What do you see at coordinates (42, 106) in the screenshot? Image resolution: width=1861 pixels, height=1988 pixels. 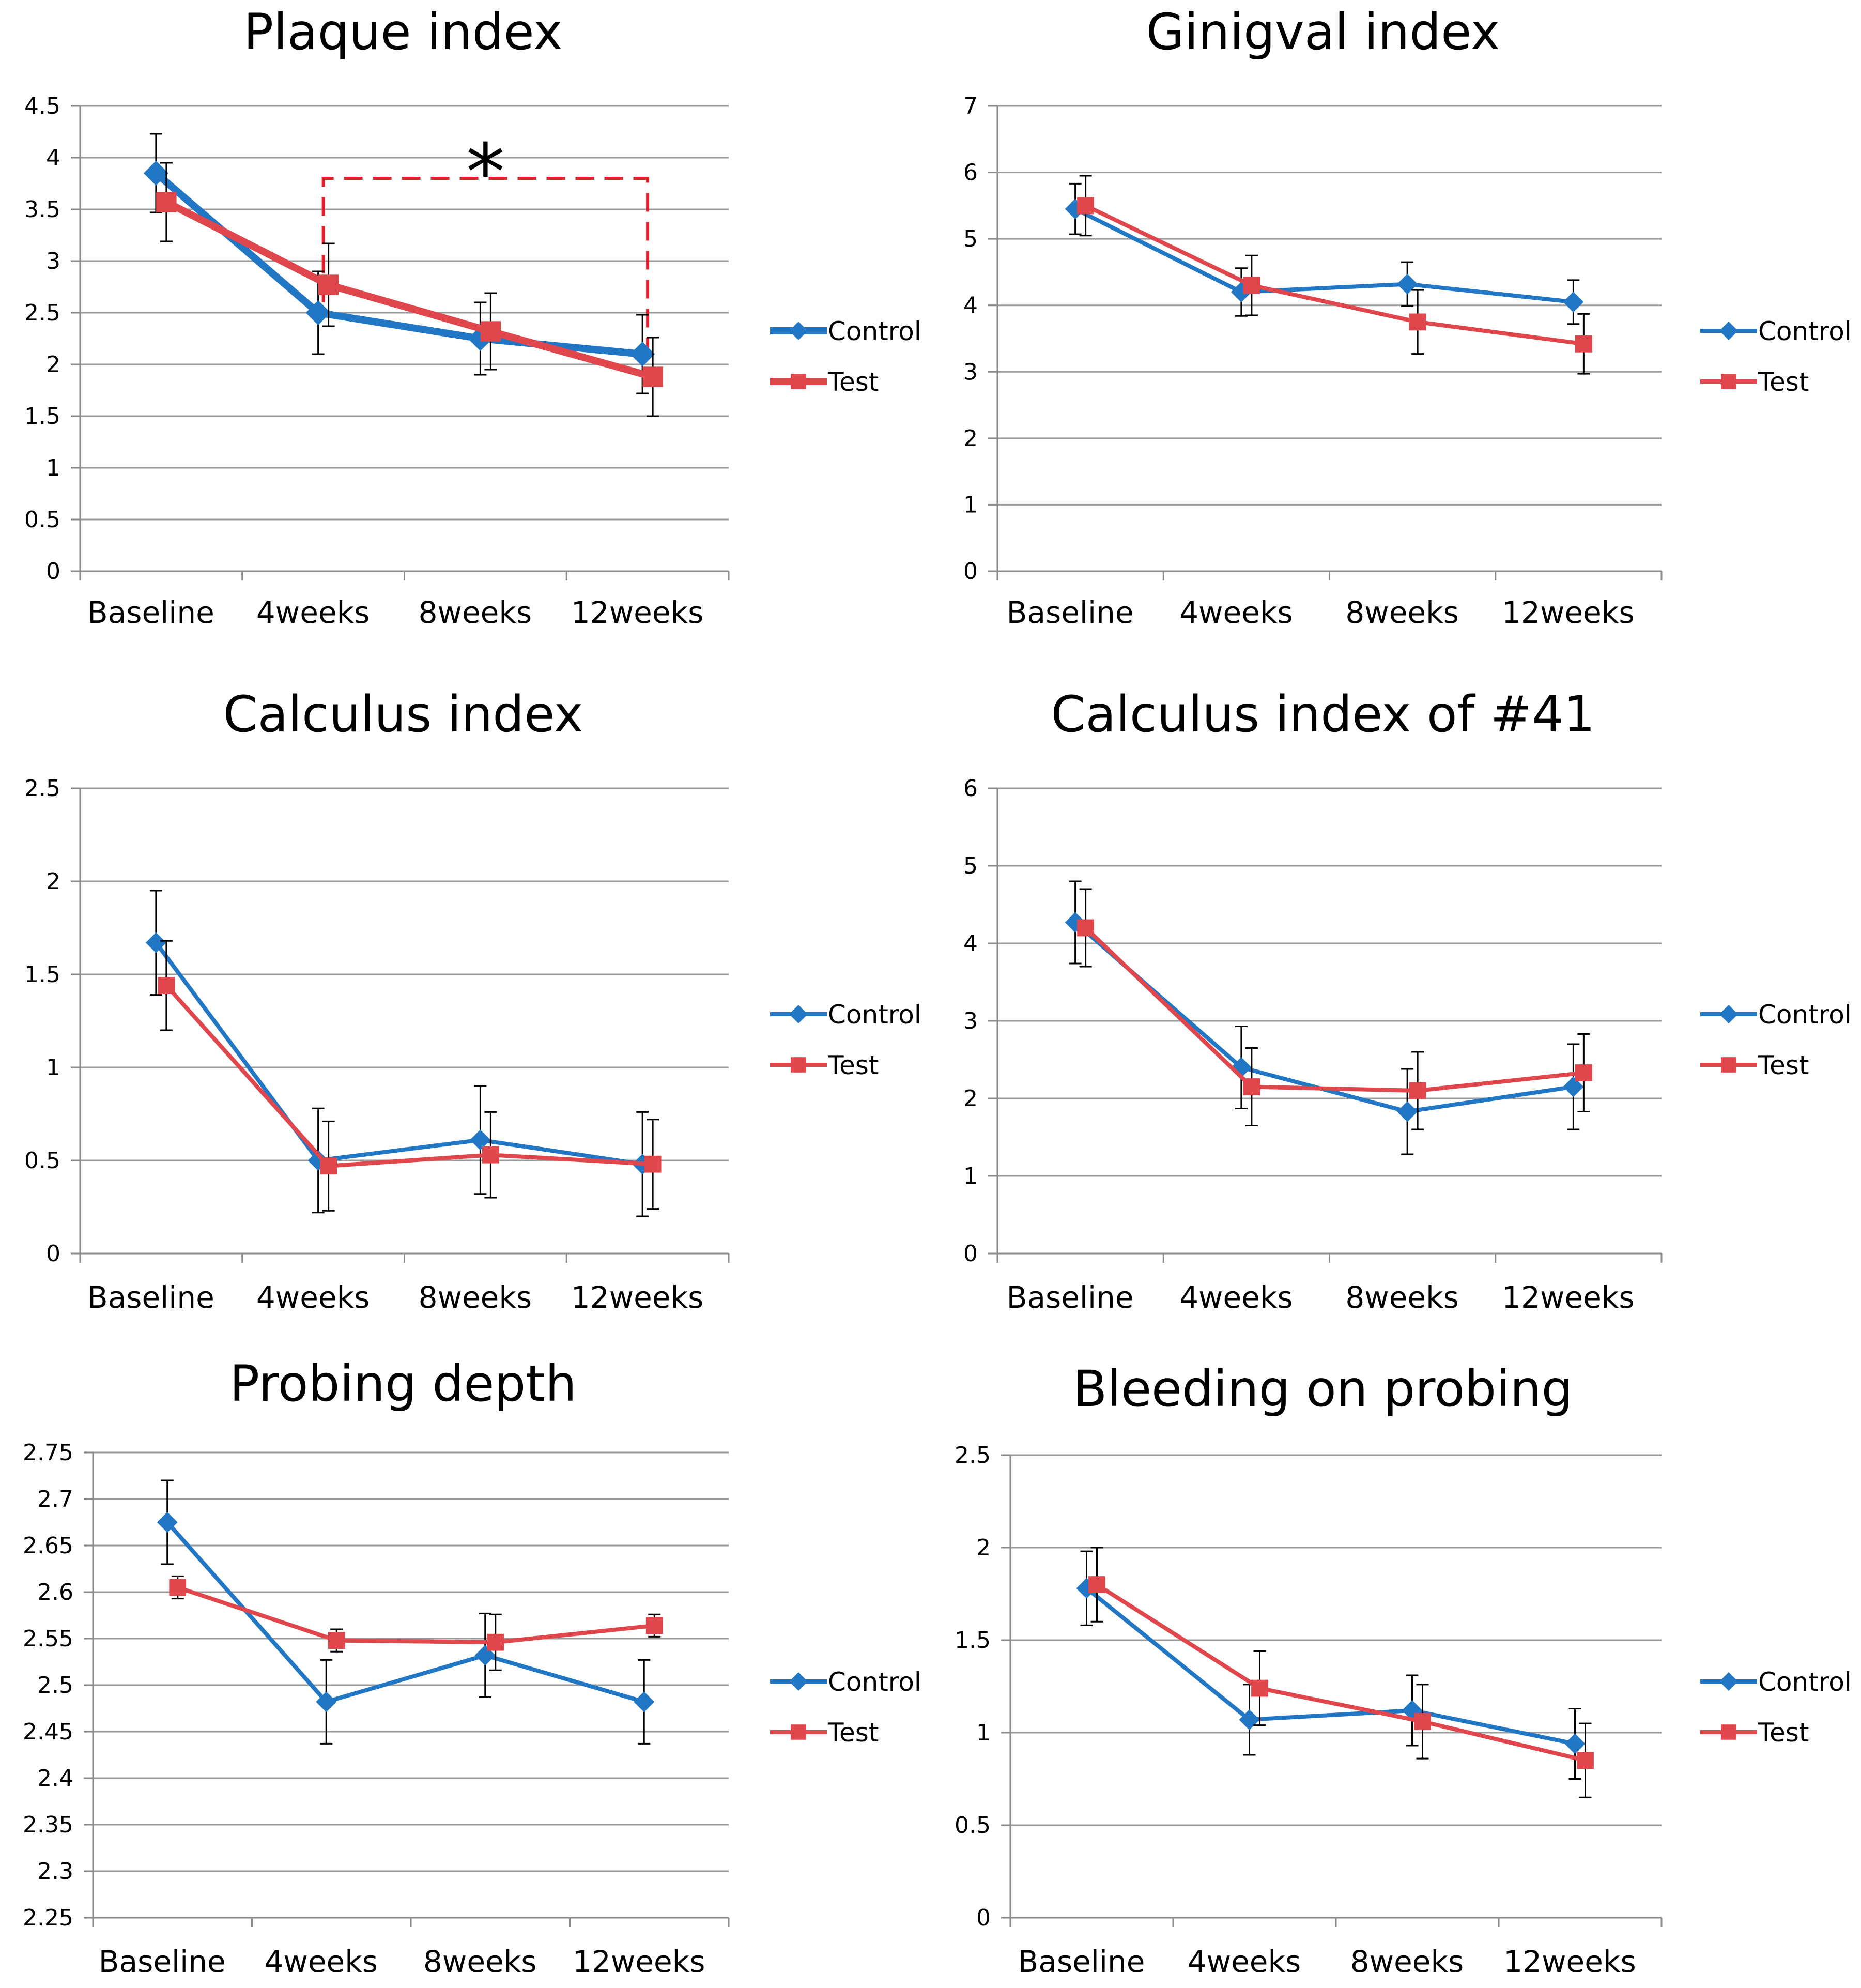 I see `y-tick-label: 4.5` at bounding box center [42, 106].